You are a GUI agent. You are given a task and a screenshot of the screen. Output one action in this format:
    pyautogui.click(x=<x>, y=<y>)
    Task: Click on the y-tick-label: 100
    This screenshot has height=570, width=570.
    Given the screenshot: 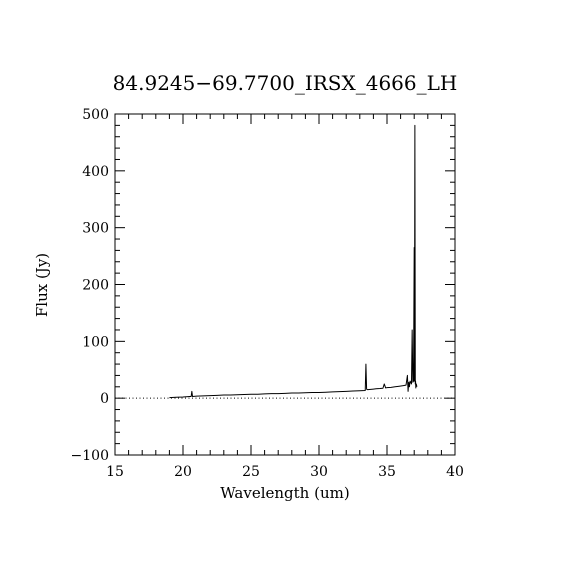 What is the action you would take?
    pyautogui.click(x=95, y=342)
    